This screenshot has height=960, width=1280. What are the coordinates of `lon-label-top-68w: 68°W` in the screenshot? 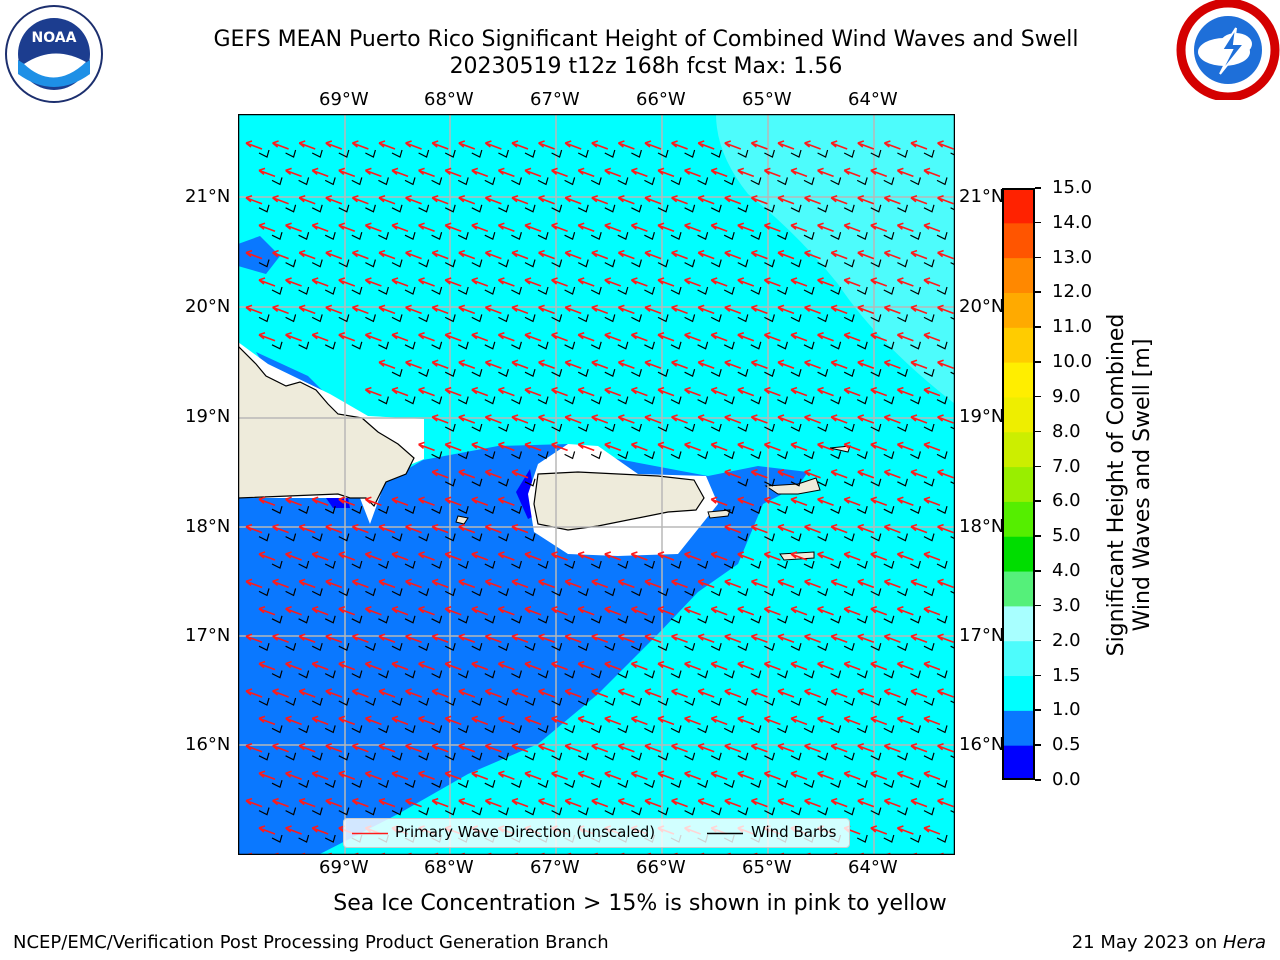 It's located at (449, 99).